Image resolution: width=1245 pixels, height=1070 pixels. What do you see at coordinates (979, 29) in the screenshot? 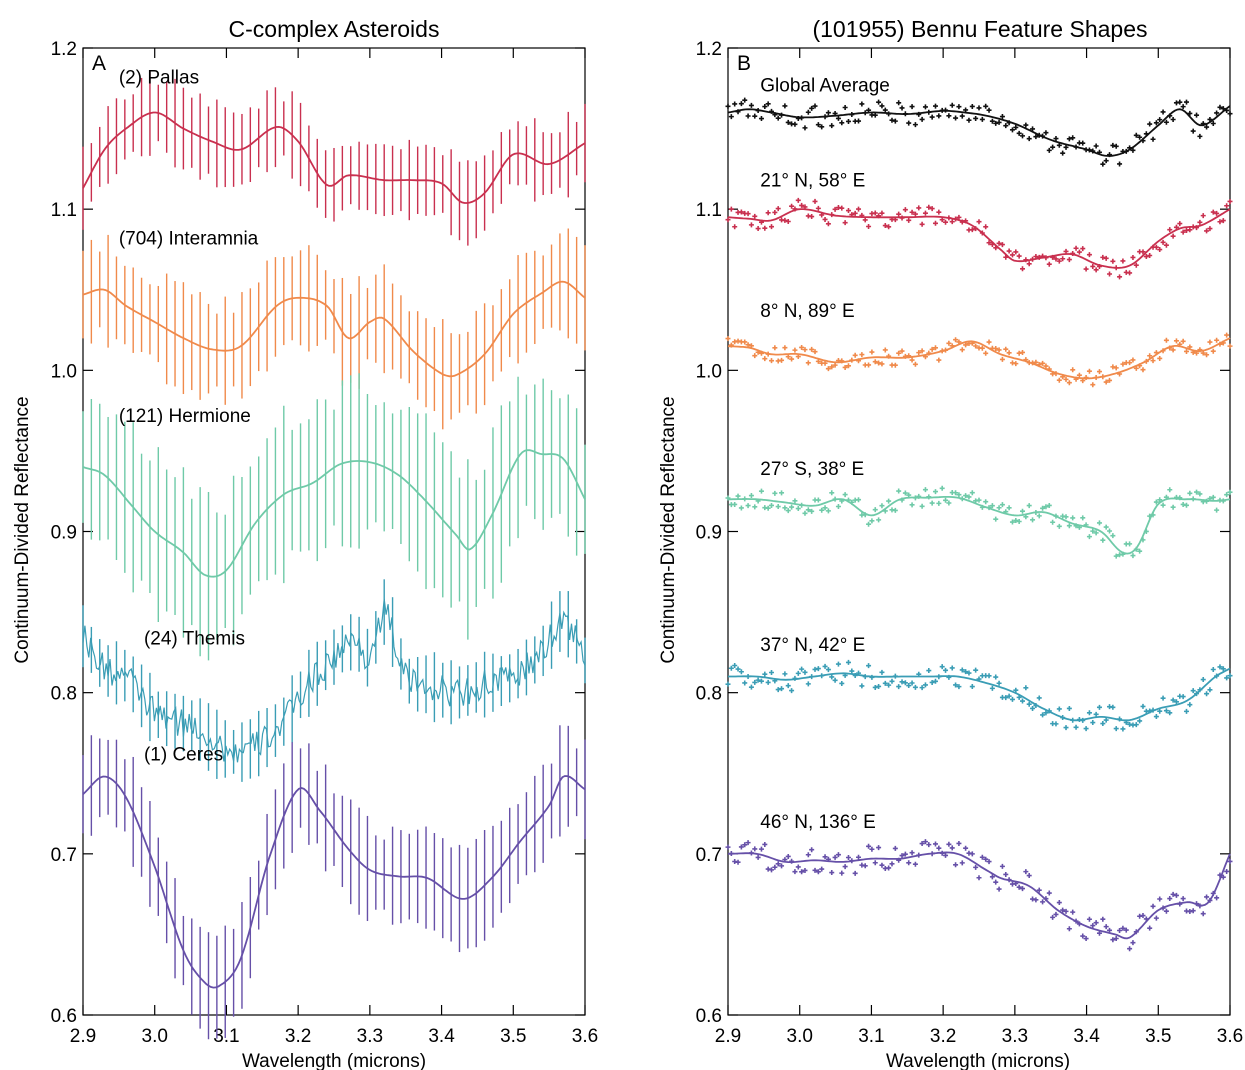
I see `panel-b-title: (101955) Bennu Feature Shapes` at bounding box center [979, 29].